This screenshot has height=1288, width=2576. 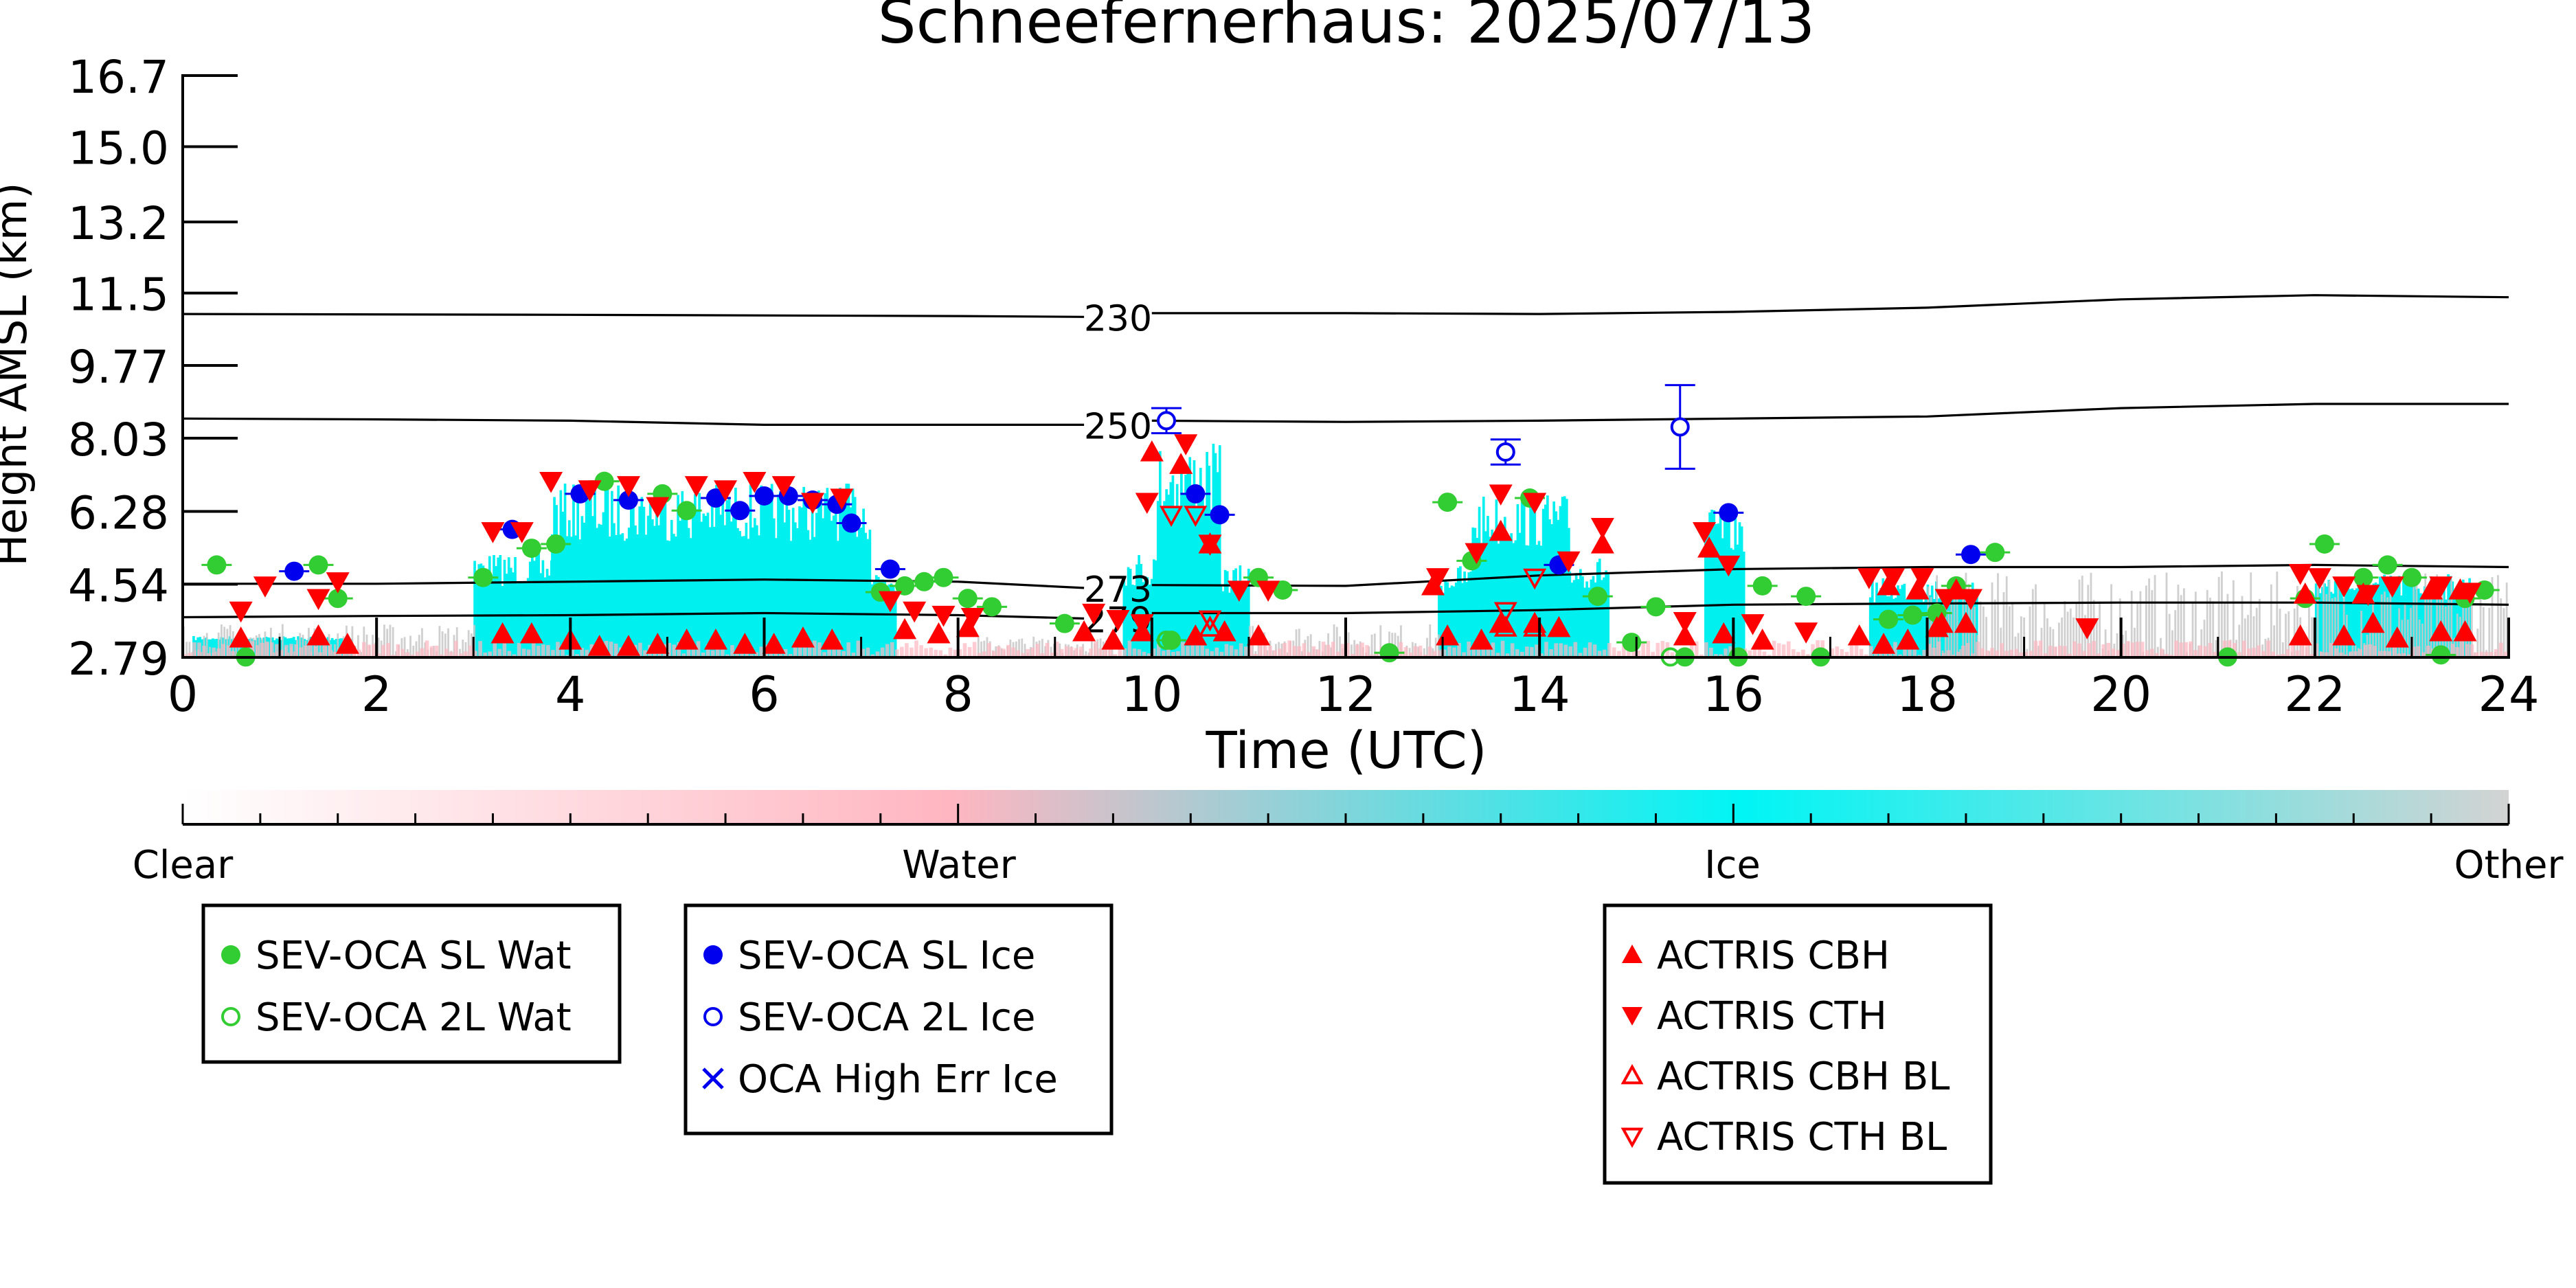 I want to click on actris-cth-bl-marker, so click(x=1210, y=621).